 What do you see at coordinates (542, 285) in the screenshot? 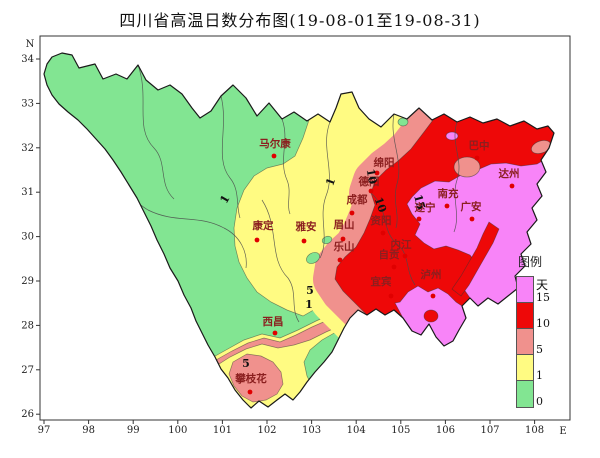
I see `legend-unit-label: 天` at bounding box center [542, 285].